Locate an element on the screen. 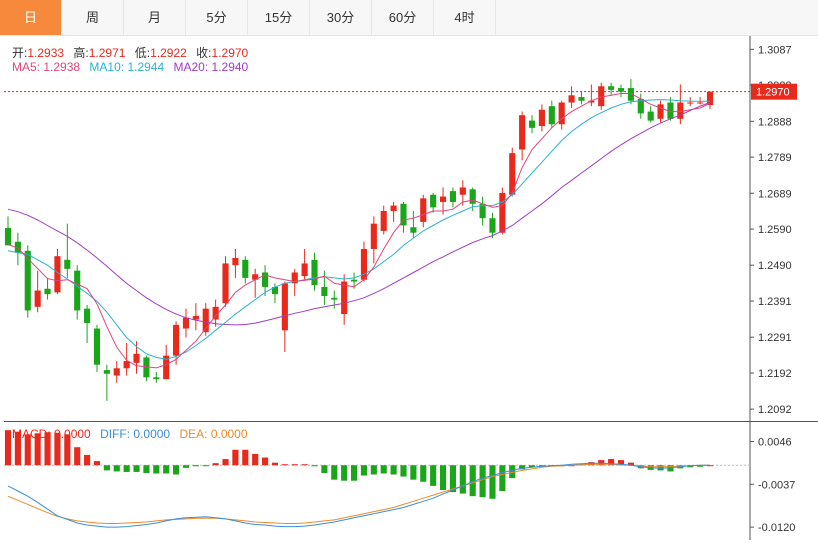  tab-0: 日 is located at coordinates (31, 17).